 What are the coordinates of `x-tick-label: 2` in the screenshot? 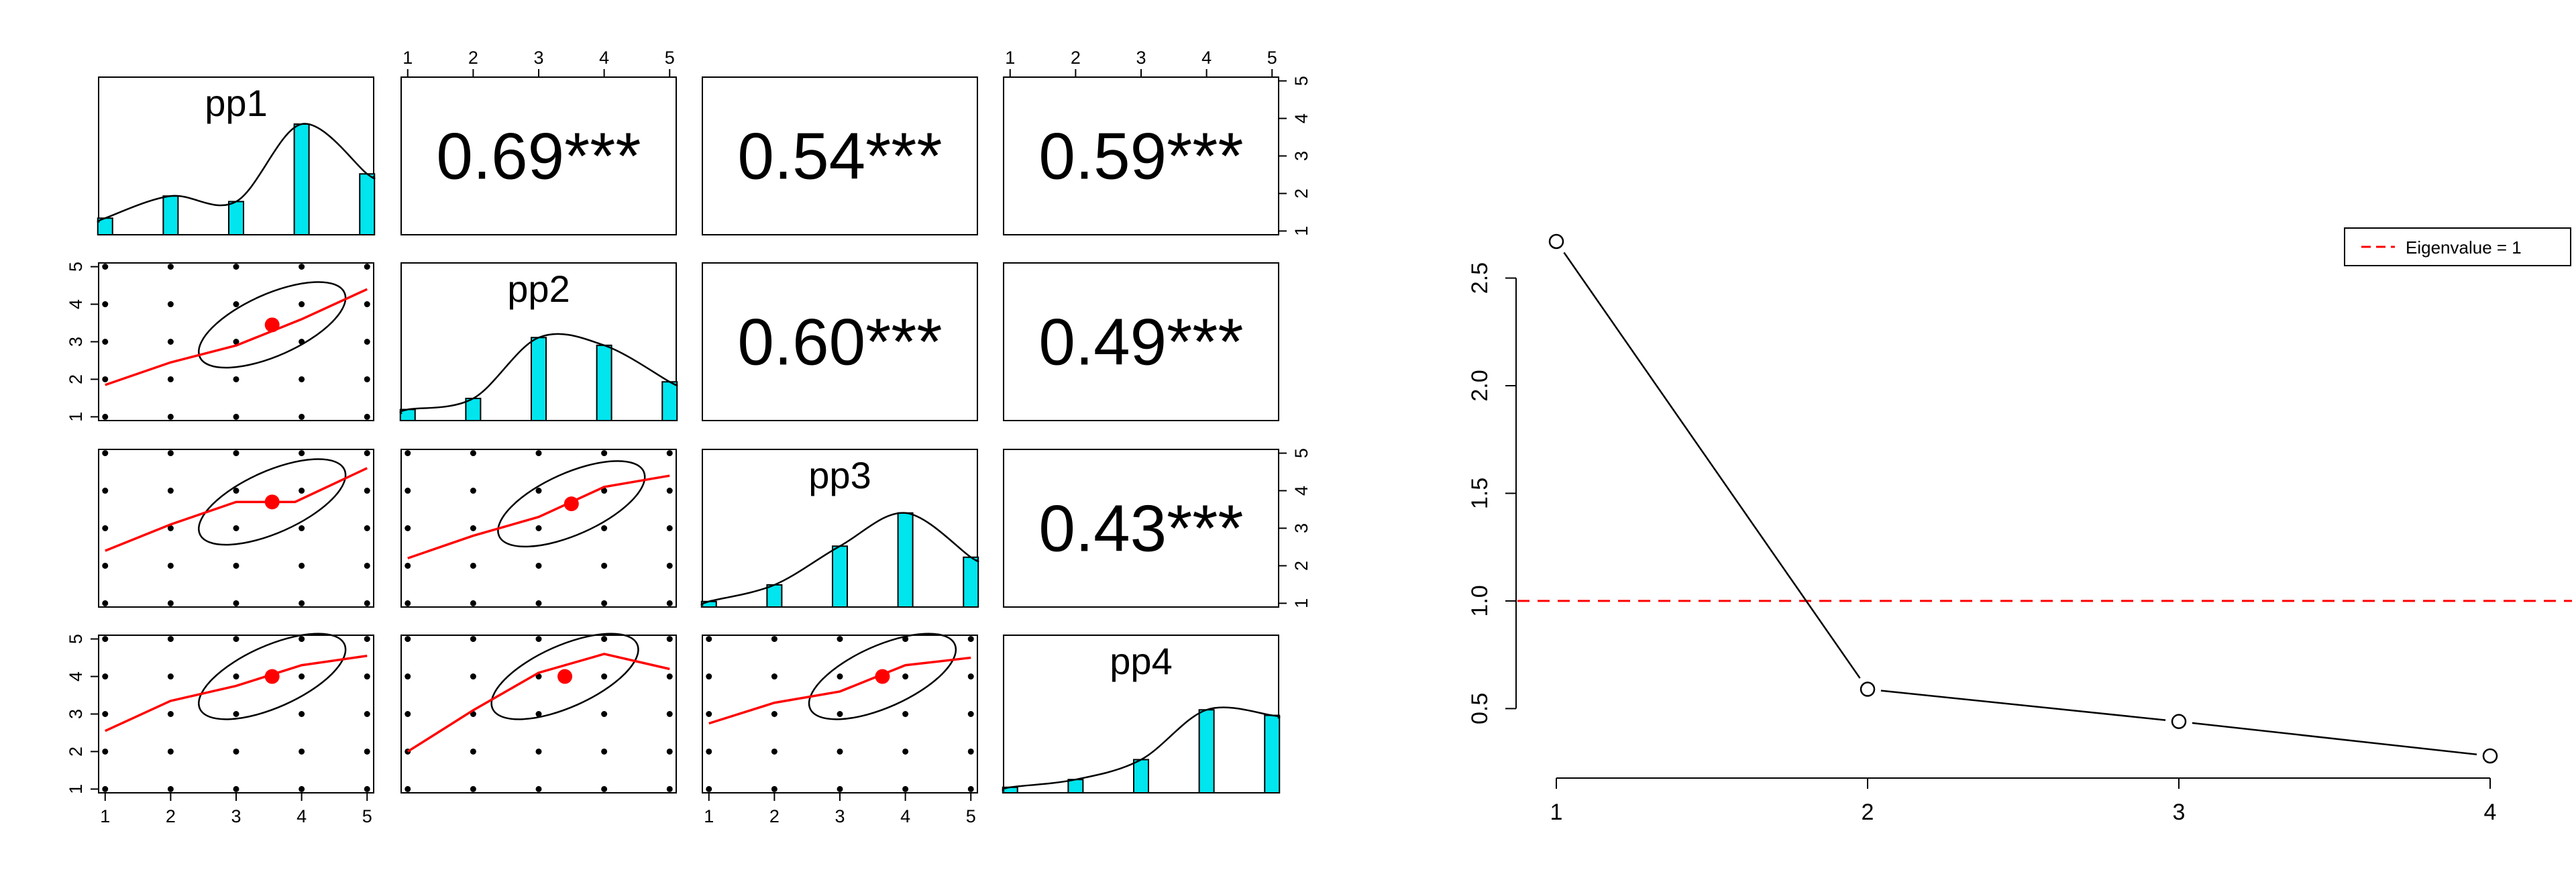 It's located at (1868, 812).